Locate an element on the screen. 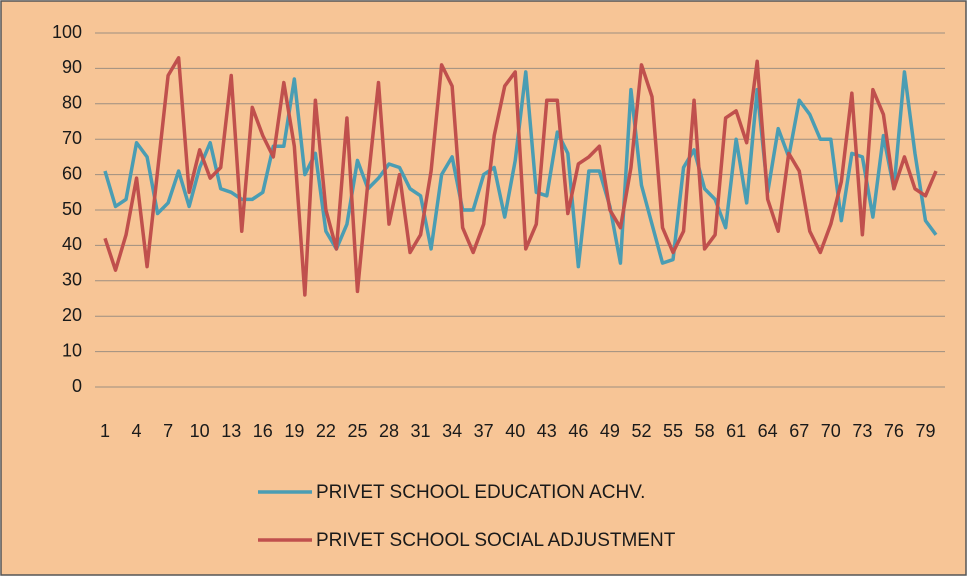  x-tick-label: 10 is located at coordinates (200, 431).